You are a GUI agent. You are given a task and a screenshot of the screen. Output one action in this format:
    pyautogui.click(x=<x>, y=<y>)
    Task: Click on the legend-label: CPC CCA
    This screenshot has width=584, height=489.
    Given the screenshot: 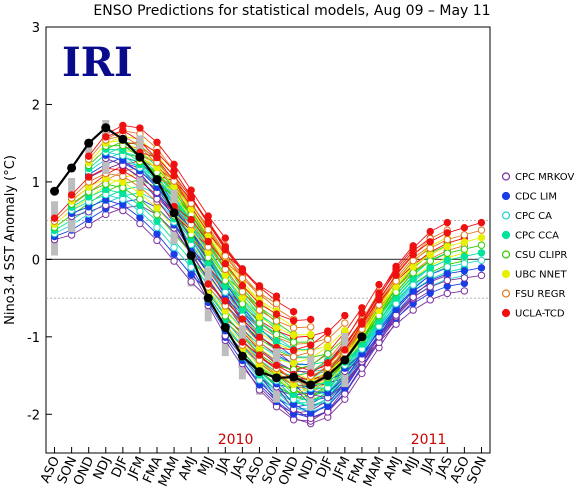 What is the action you would take?
    pyautogui.click(x=537, y=236)
    